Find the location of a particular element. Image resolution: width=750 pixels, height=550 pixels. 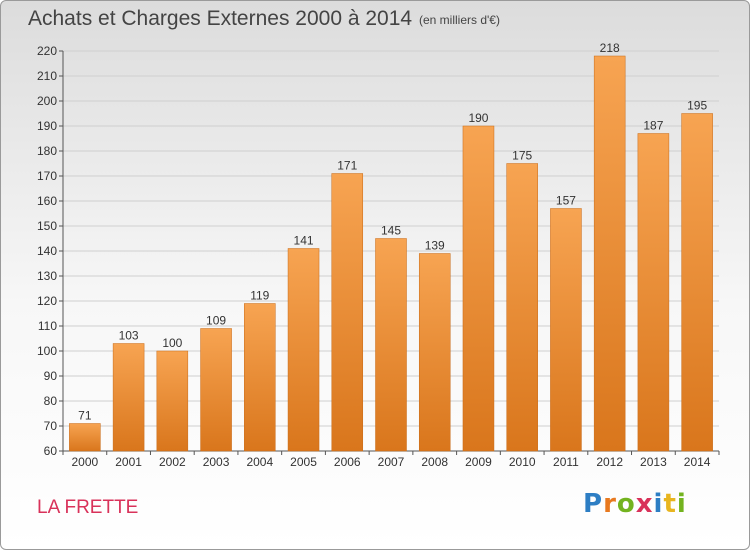

x-tick-label: 2006 is located at coordinates (347, 462).